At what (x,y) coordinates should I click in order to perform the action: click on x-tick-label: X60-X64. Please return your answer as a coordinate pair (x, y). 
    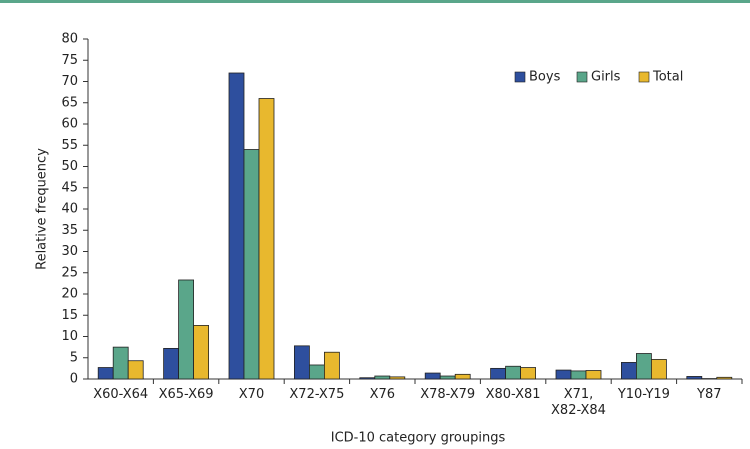
    Looking at the image, I should click on (121, 394).